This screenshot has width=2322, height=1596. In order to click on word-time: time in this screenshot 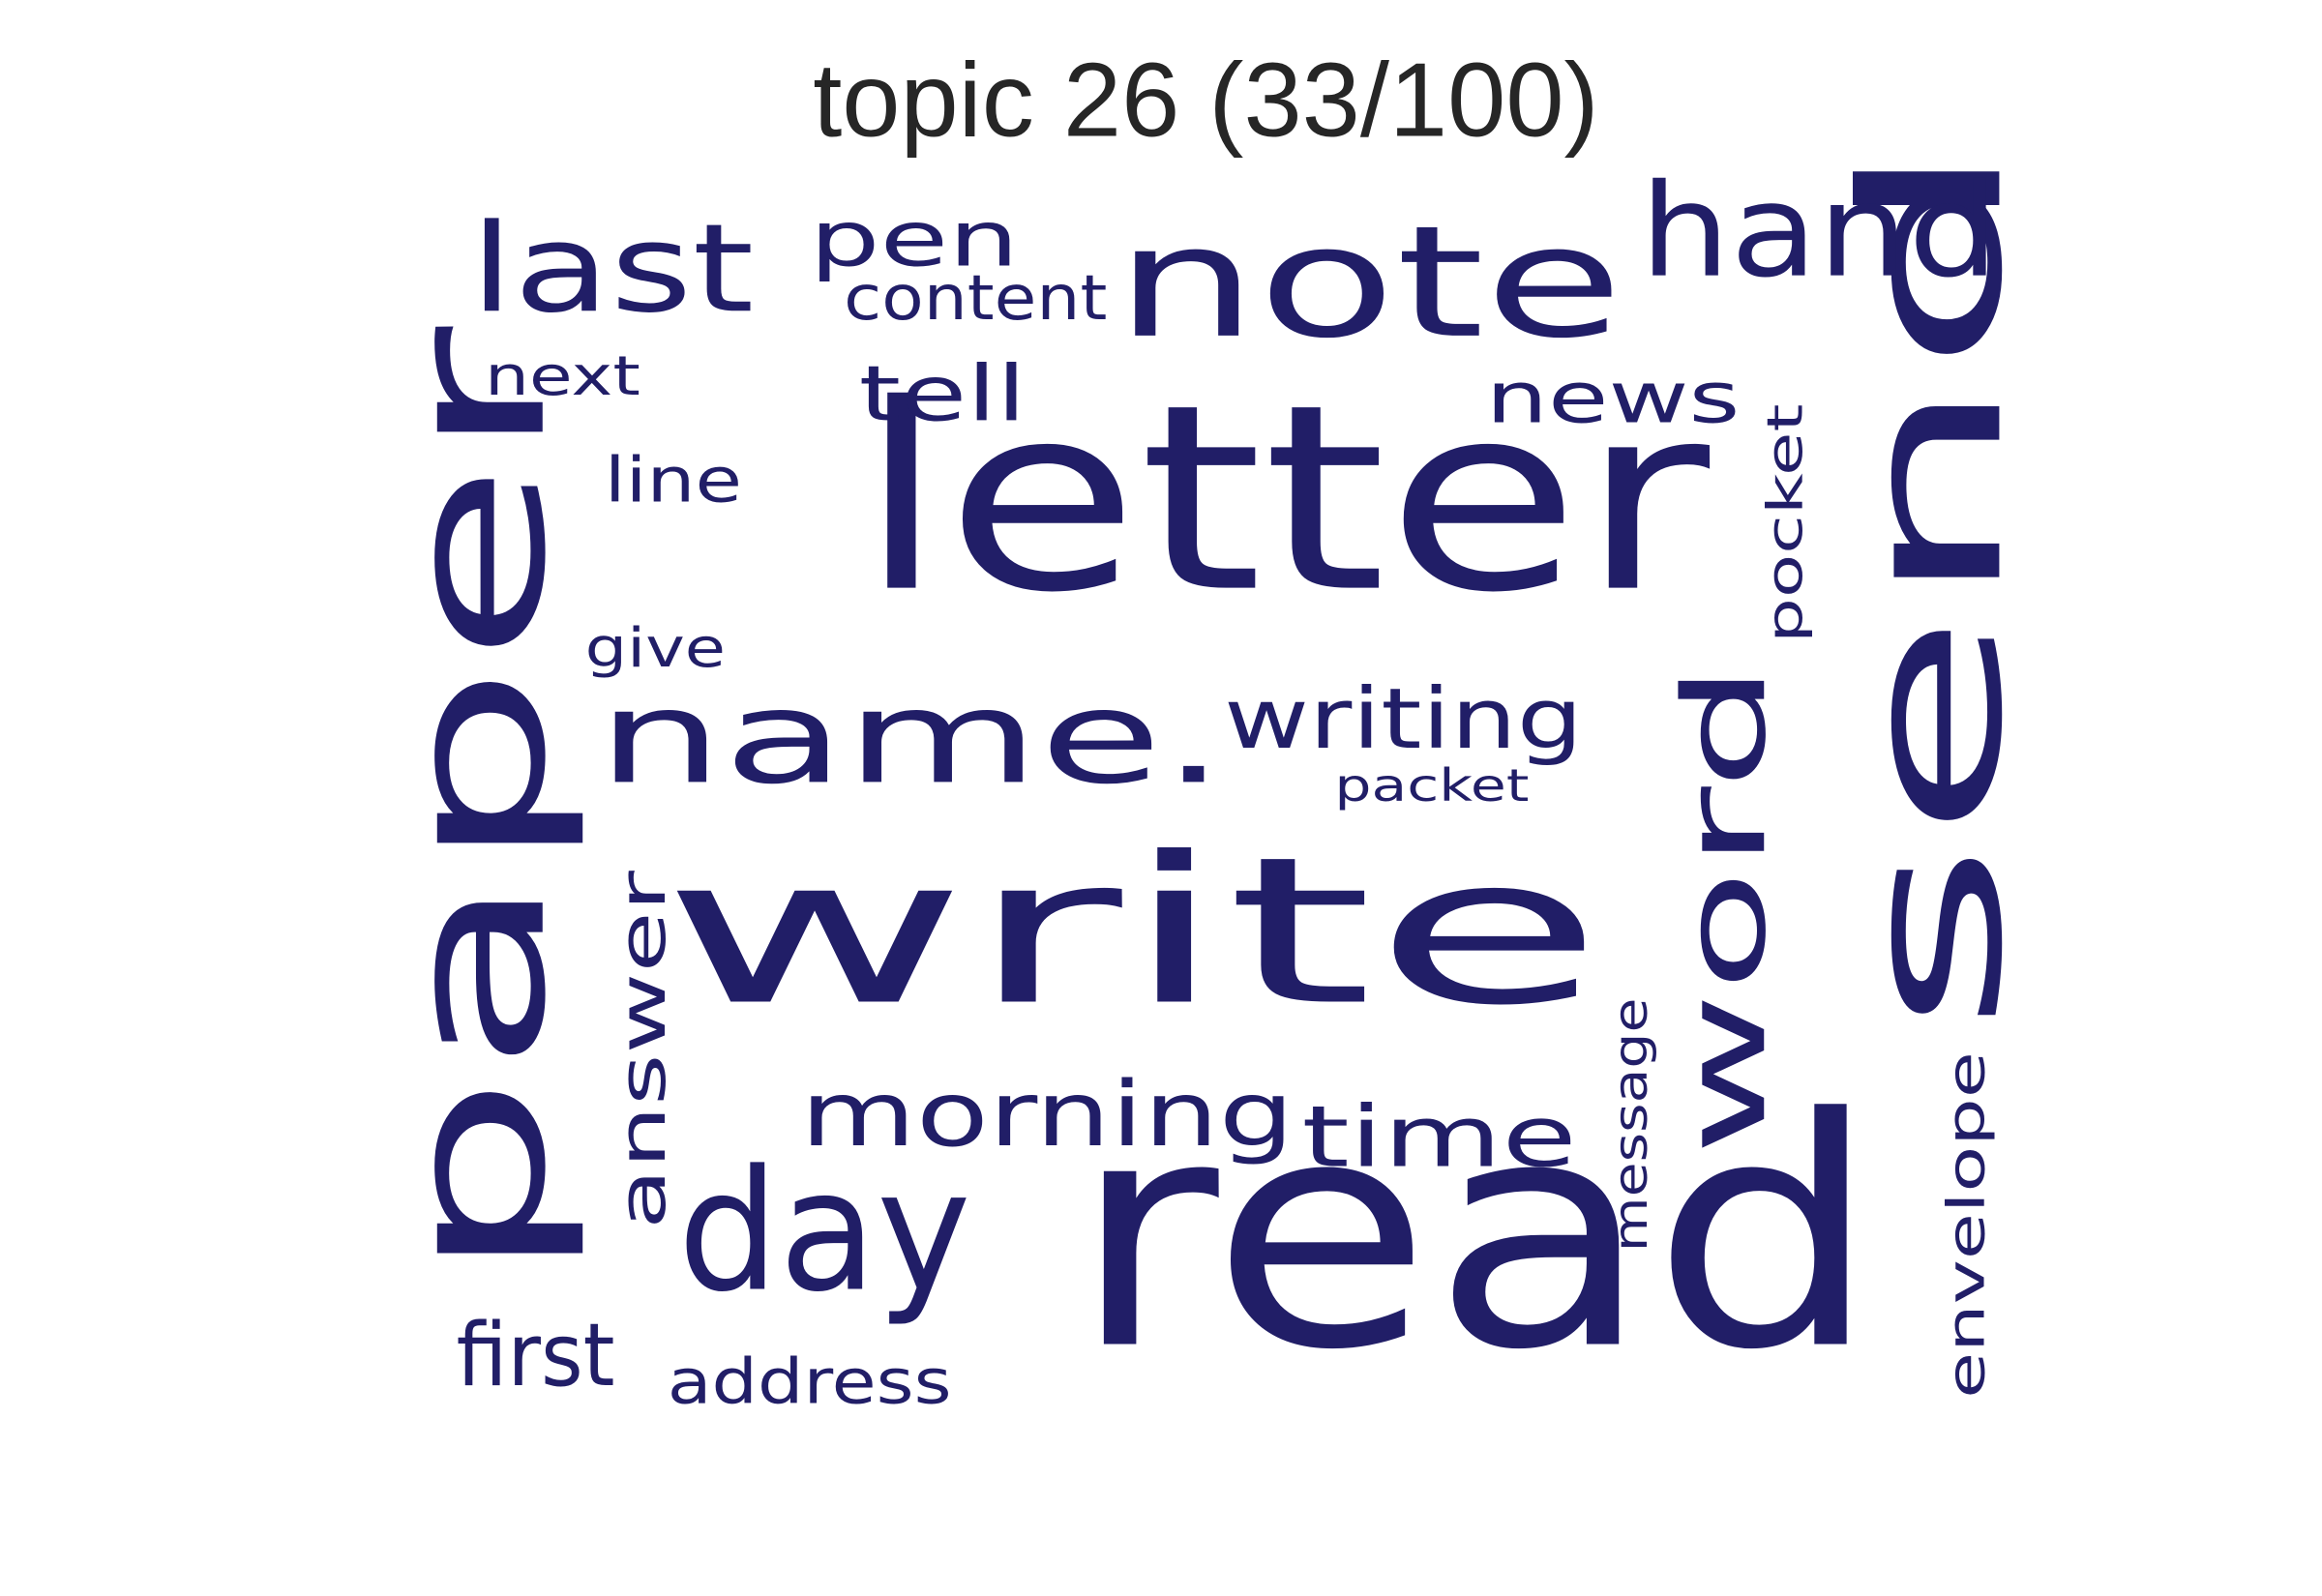, I will do `click(1439, 1137)`.